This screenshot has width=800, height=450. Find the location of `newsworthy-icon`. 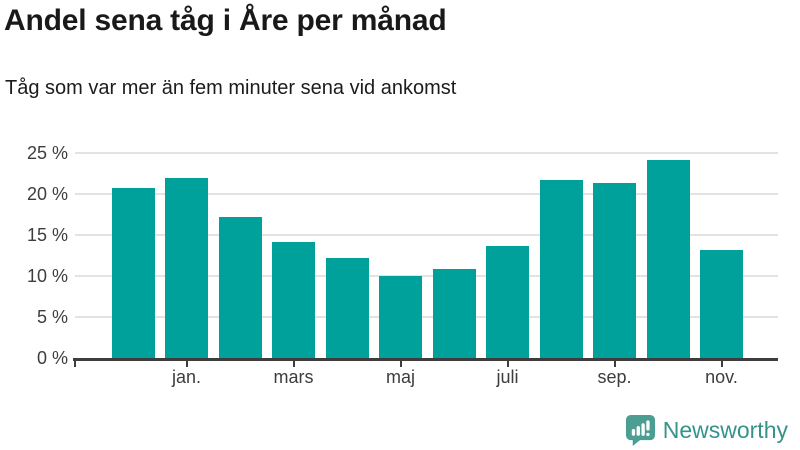

newsworthy-icon is located at coordinates (640, 430).